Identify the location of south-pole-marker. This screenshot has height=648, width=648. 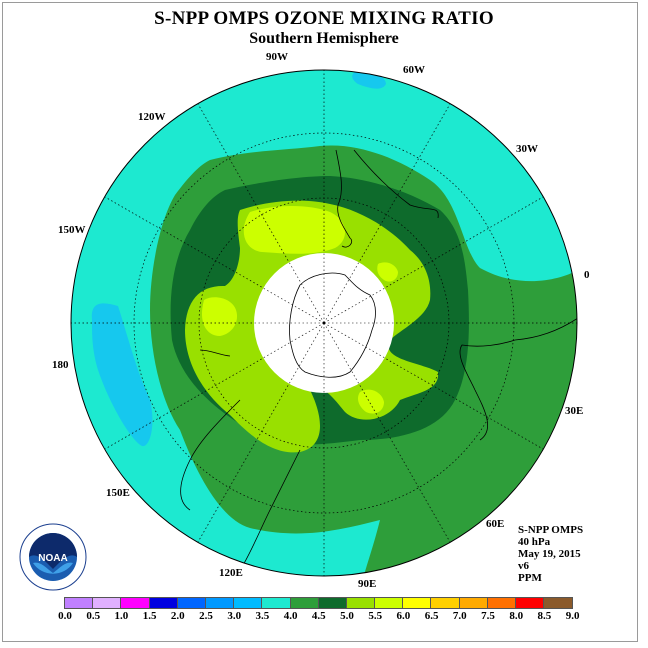
(324, 323).